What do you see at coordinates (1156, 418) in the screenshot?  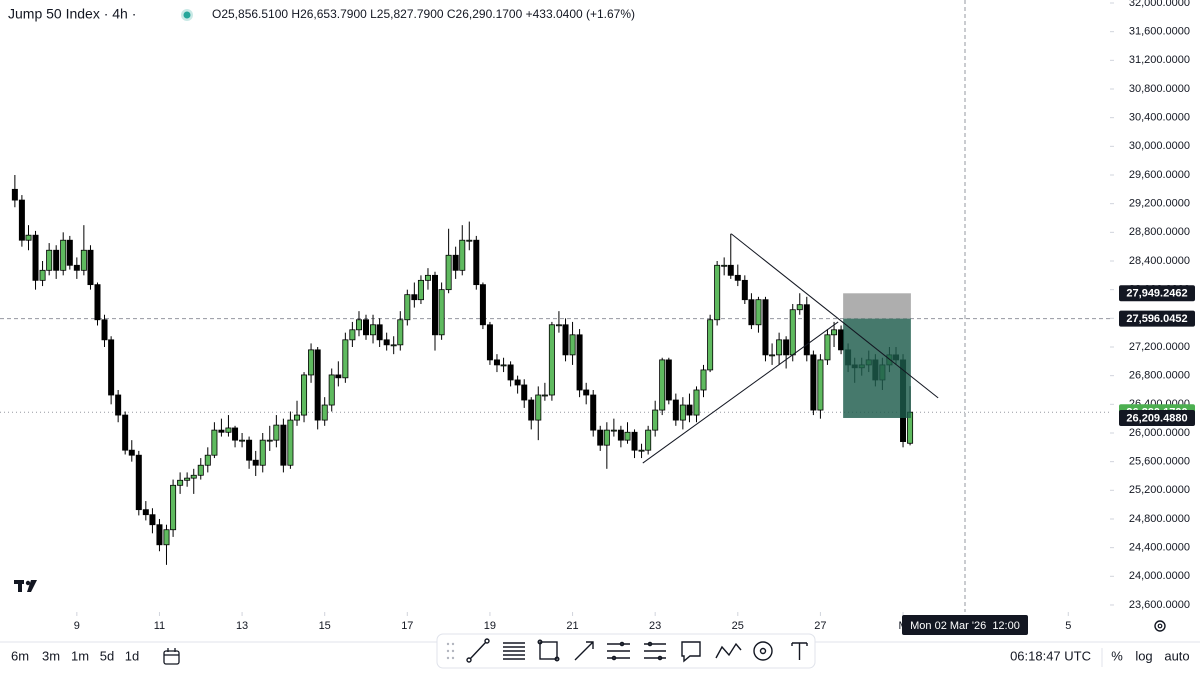 I see `price-label: 26,209.4880` at bounding box center [1156, 418].